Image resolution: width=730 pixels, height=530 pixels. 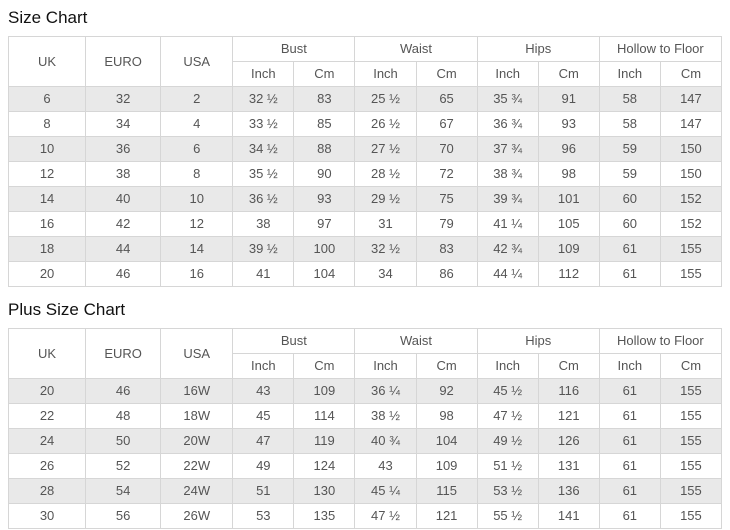 I want to click on size-cell: 10, so click(x=197, y=199).